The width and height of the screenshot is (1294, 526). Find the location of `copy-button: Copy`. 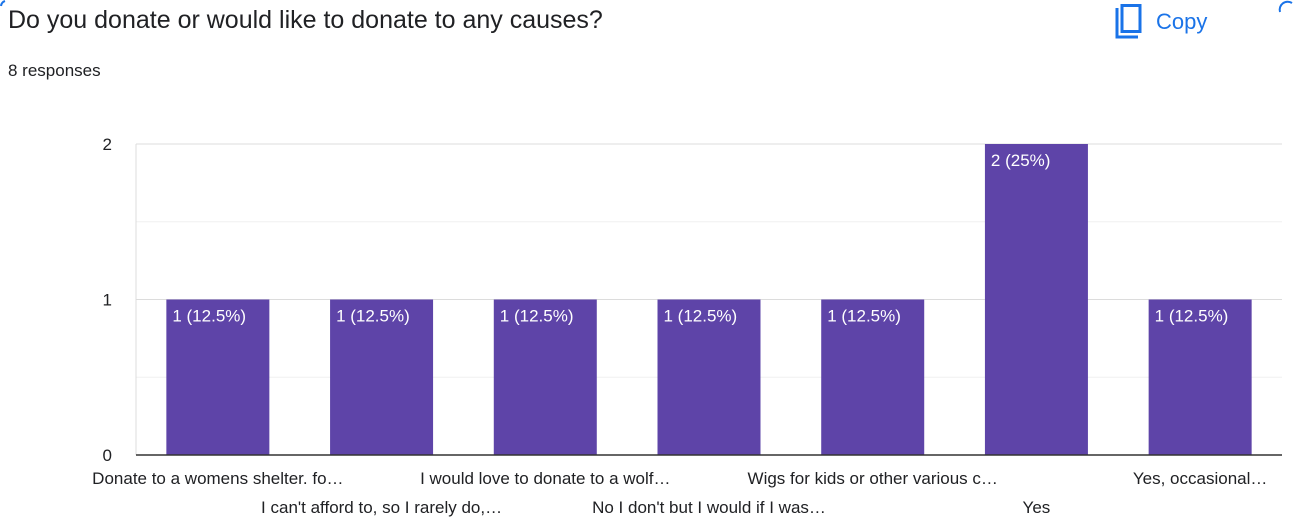

copy-button: Copy is located at coordinates (1160, 22).